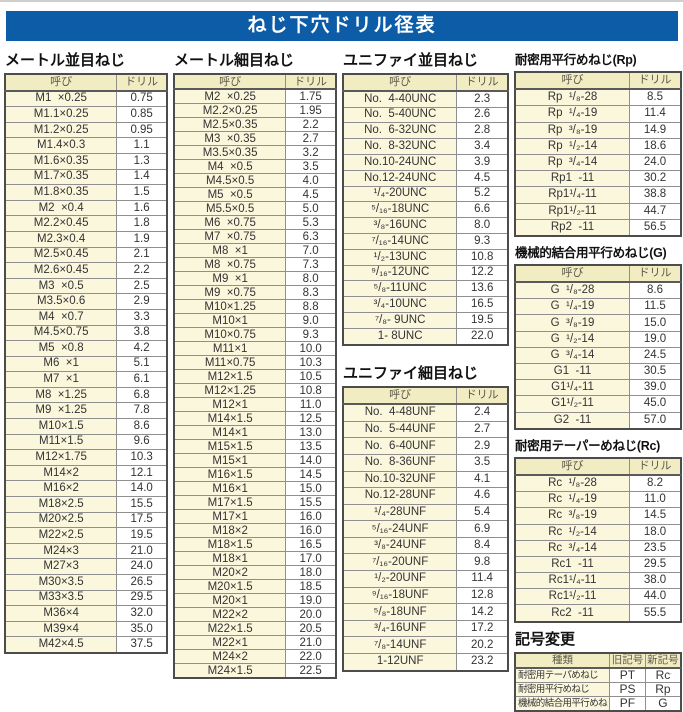  What do you see at coordinates (61, 551) in the screenshot?
I see `thread-name-cell: M24×3` at bounding box center [61, 551].